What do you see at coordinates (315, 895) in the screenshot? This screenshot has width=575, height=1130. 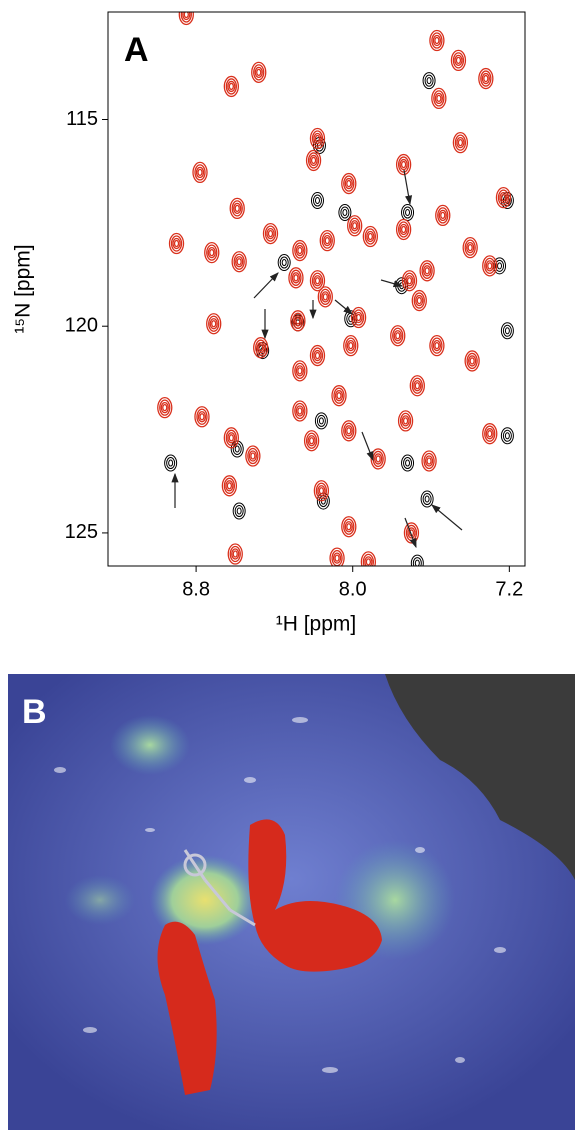 I see `red-region` at bounding box center [315, 895].